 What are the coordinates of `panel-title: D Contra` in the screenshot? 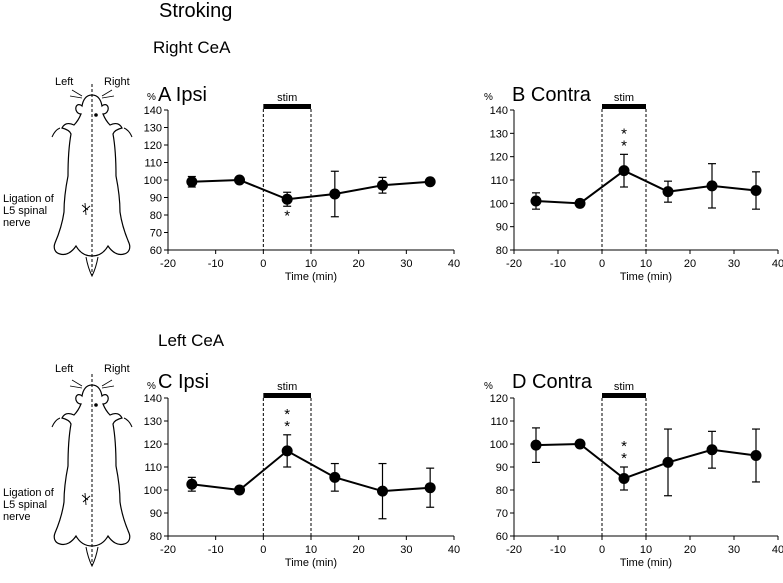 It's located at (552, 382).